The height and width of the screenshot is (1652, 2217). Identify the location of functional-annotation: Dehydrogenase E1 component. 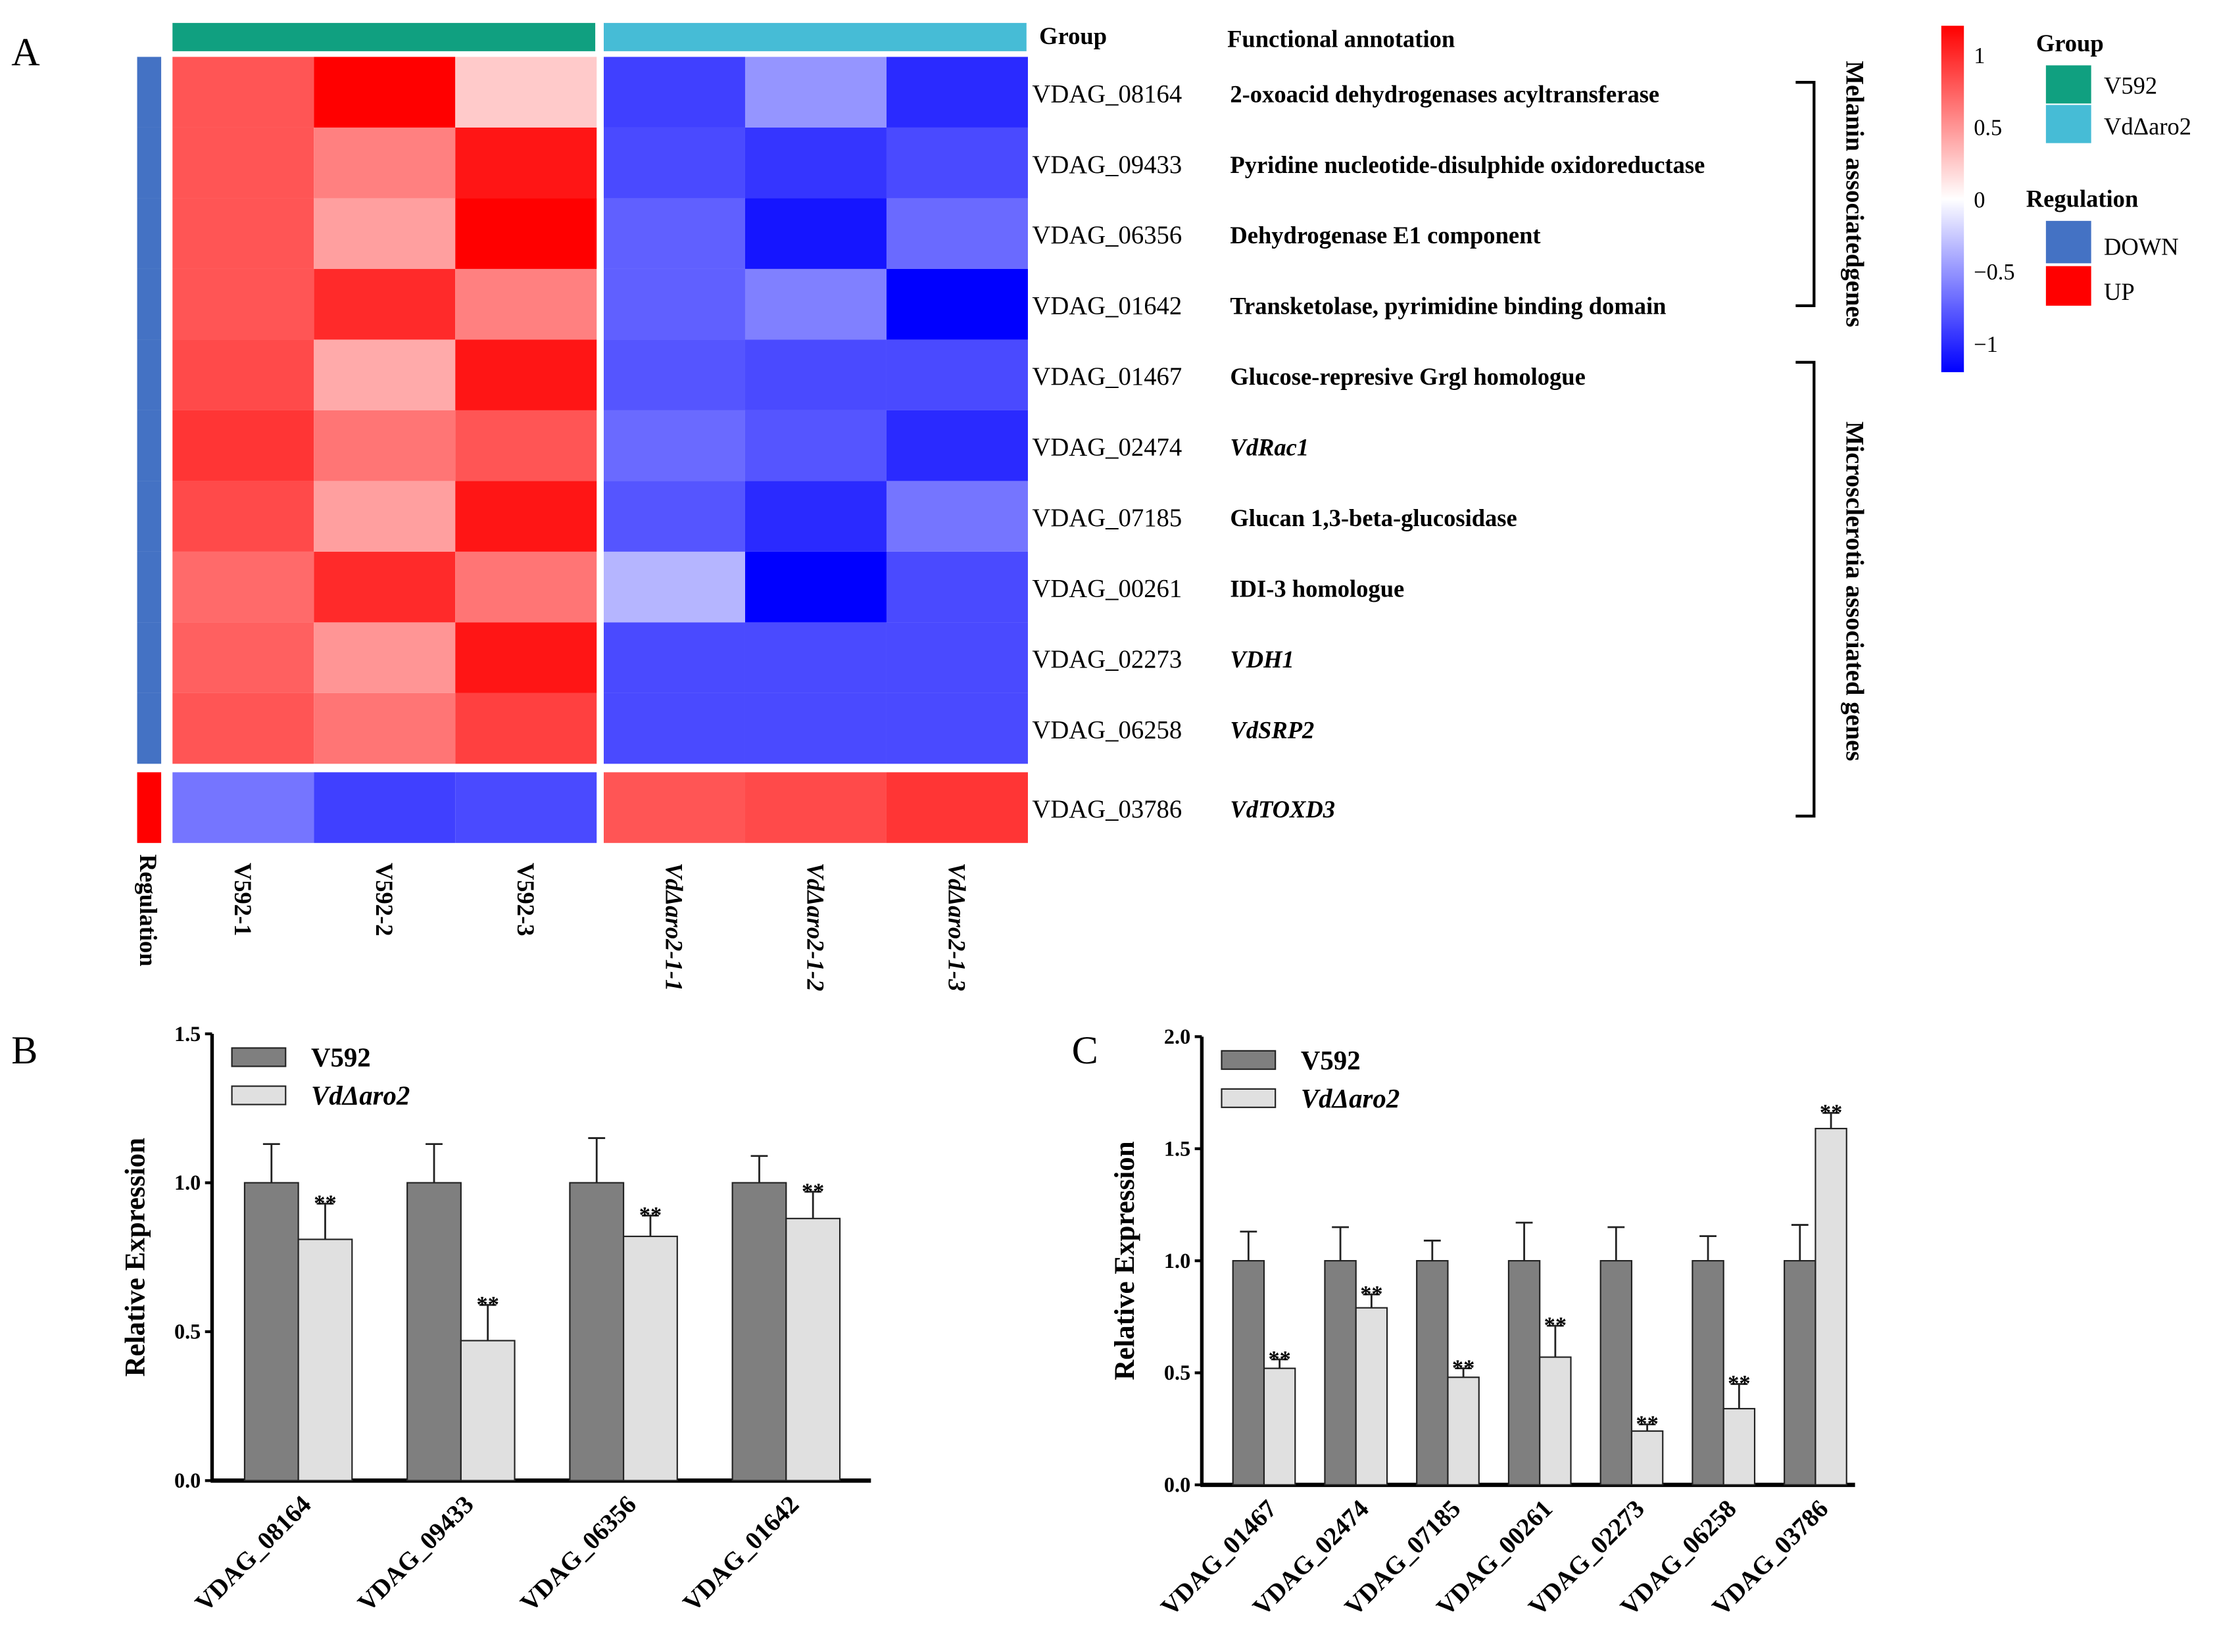
(1385, 236).